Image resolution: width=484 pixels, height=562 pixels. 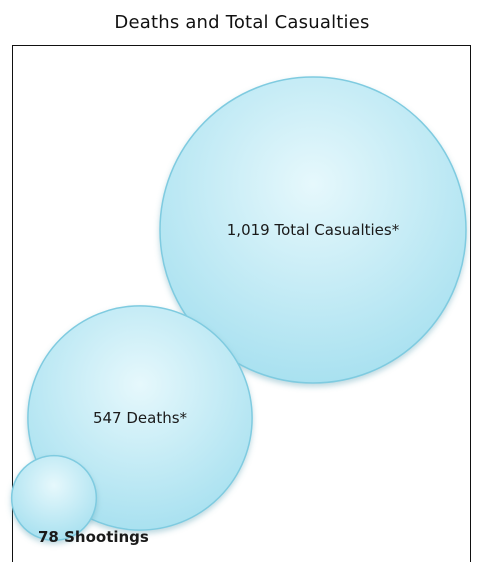 What do you see at coordinates (140, 418) in the screenshot?
I see `bubble-label-547-deaths: 547 Deaths*` at bounding box center [140, 418].